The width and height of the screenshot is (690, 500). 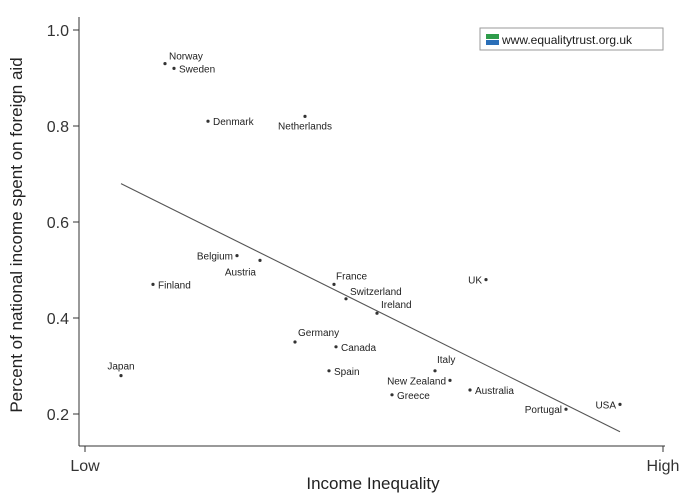 I want to click on x-axis-title: Income Inequality, so click(x=373, y=483).